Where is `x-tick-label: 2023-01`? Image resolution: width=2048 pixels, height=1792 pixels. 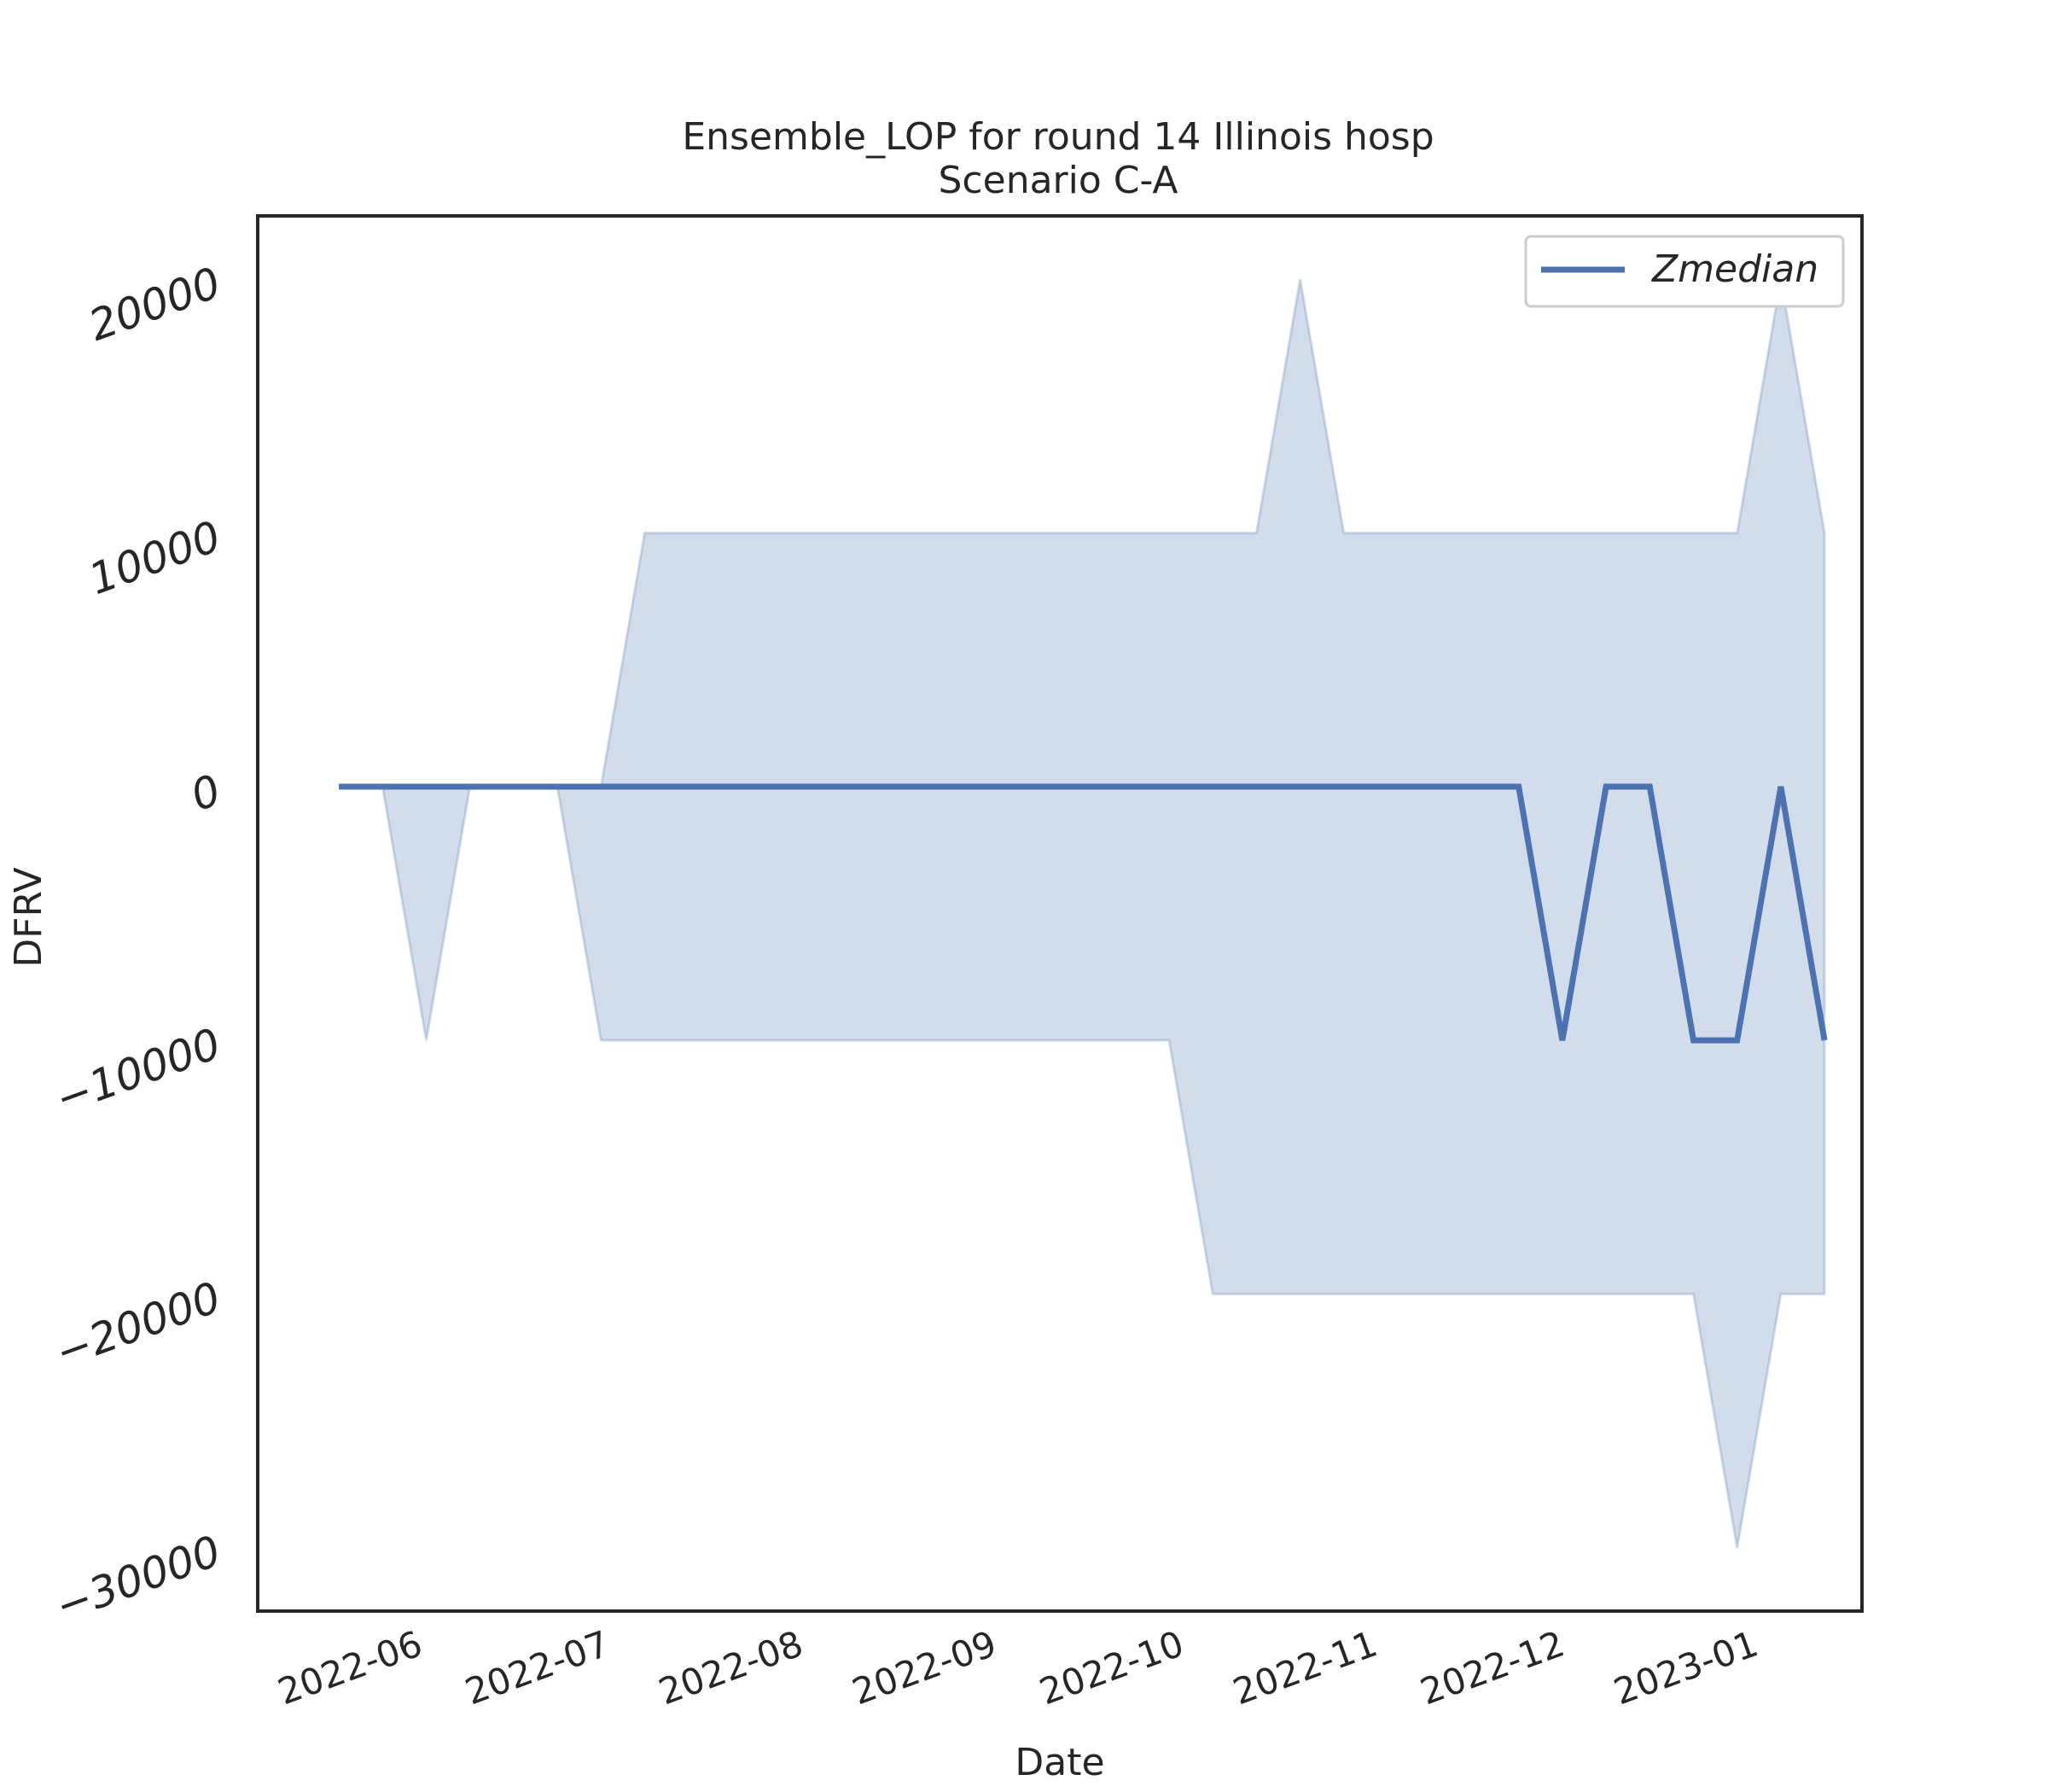
x-tick-label: 2023-01 is located at coordinates (1686, 1667).